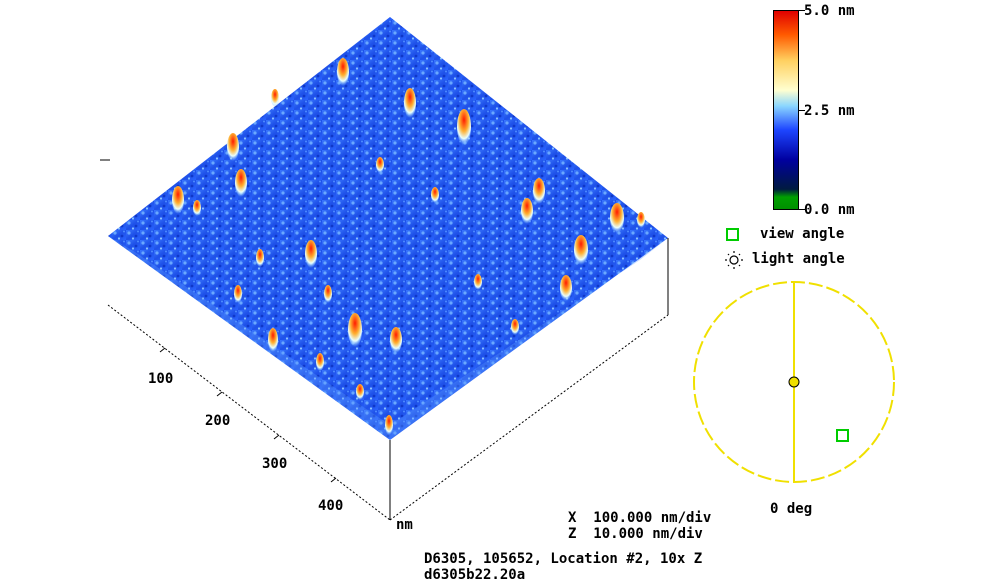  What do you see at coordinates (798, 259) in the screenshot?
I see `light-angle-label: light angle` at bounding box center [798, 259].